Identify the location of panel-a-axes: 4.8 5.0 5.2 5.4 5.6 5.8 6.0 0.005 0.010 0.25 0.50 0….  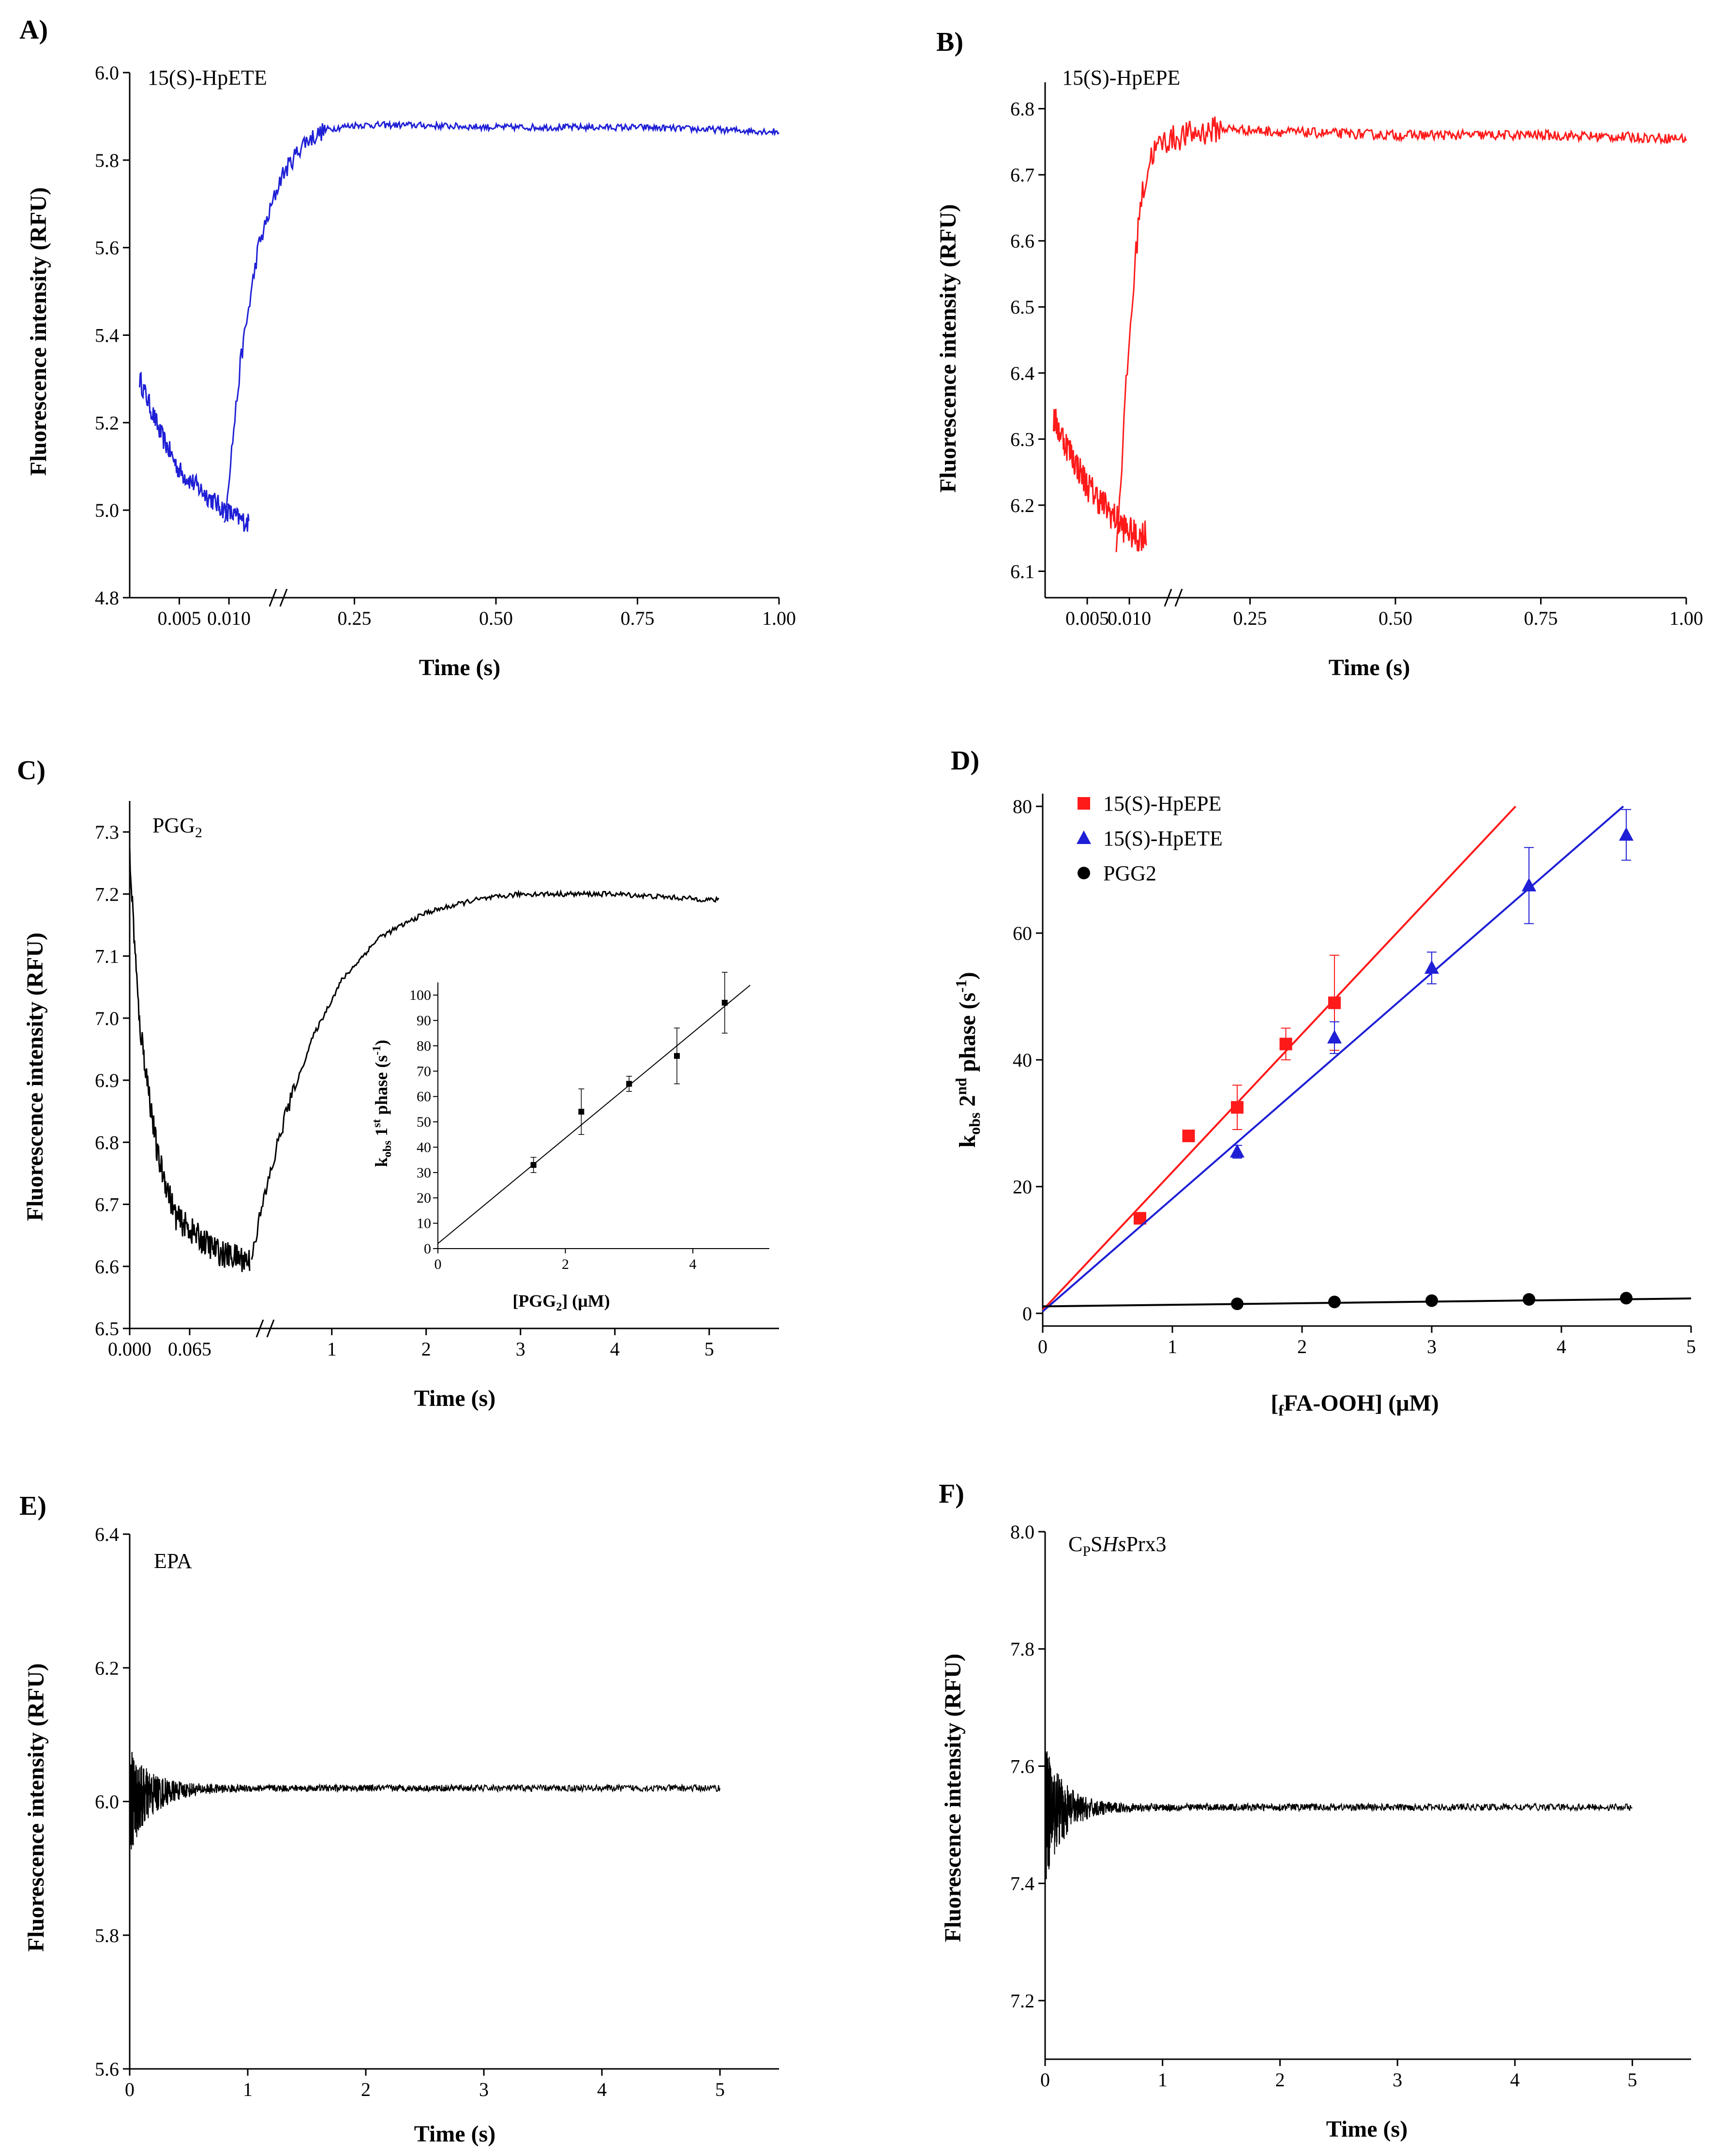
(446, 345).